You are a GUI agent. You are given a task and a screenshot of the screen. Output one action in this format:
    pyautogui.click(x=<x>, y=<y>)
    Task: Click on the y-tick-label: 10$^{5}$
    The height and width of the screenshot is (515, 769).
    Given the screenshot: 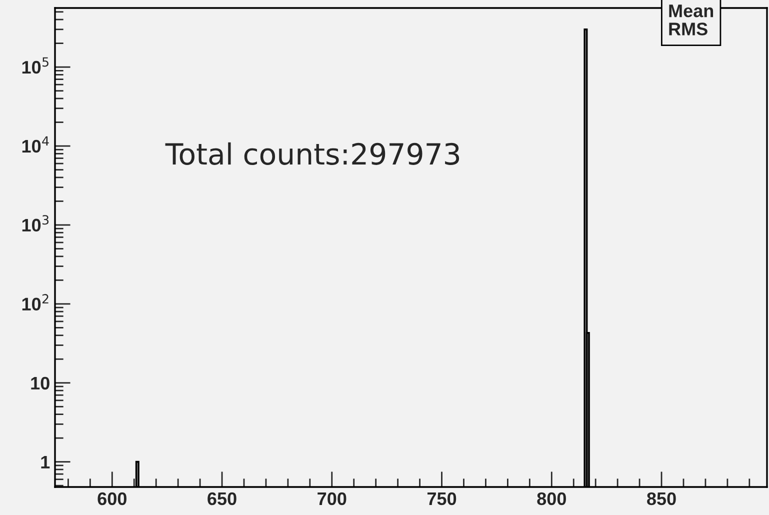 What is the action you would take?
    pyautogui.click(x=35, y=65)
    